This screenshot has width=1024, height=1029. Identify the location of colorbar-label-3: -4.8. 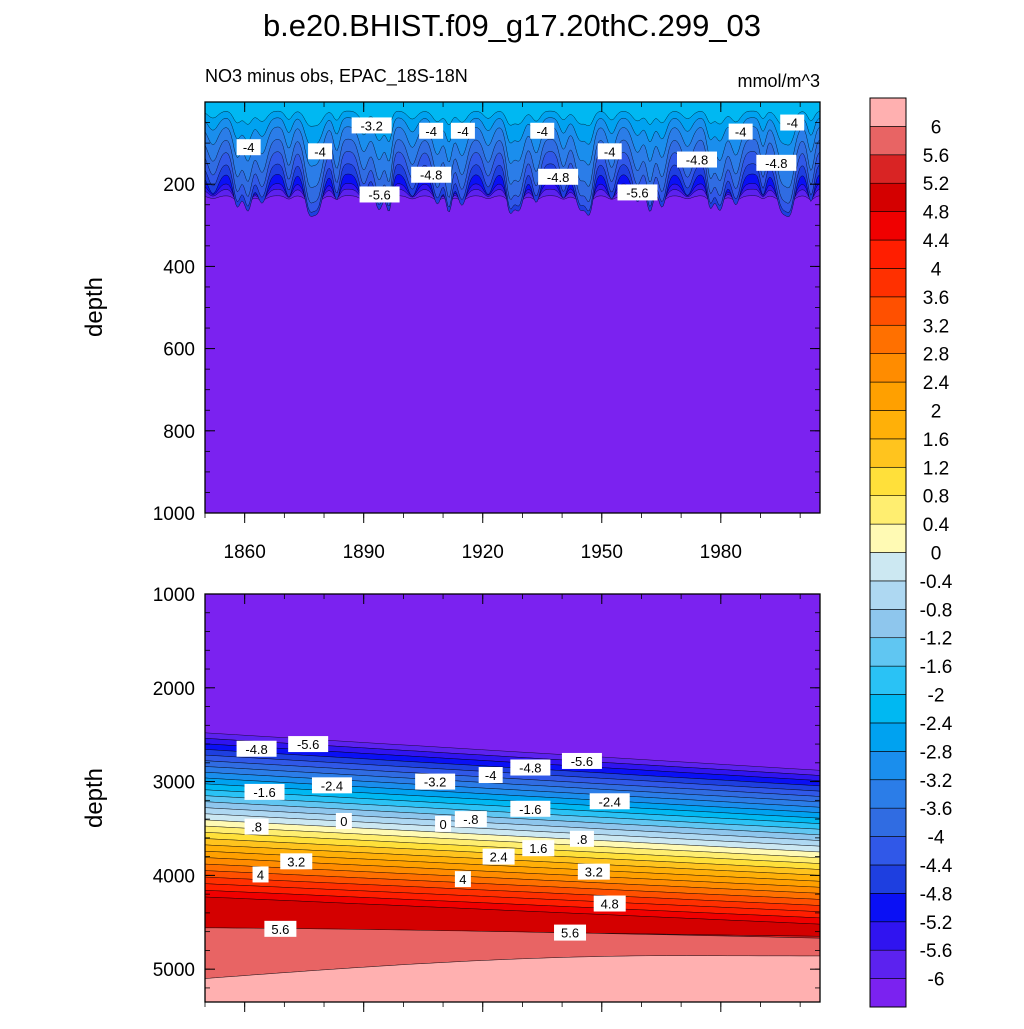
(936, 894).